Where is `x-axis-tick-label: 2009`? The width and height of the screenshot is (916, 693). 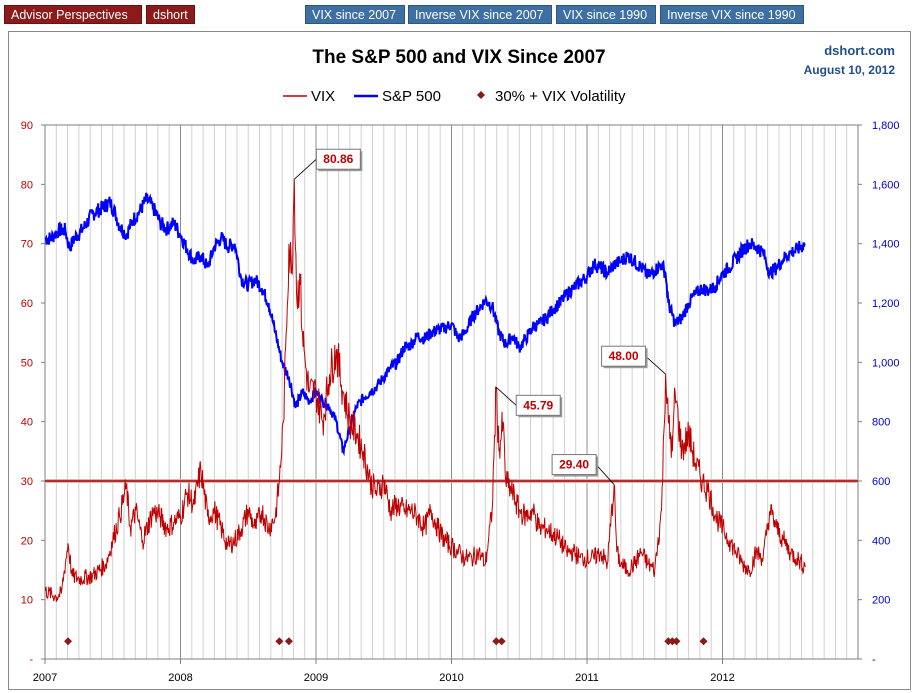 x-axis-tick-label: 2009 is located at coordinates (316, 678).